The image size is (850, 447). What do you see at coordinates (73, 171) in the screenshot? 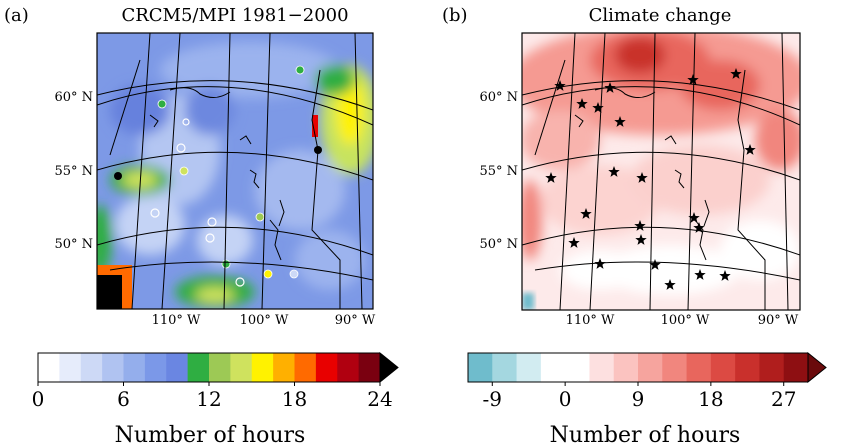
I see `panel-a-lat-tick-label: 55° N` at bounding box center [73, 171].